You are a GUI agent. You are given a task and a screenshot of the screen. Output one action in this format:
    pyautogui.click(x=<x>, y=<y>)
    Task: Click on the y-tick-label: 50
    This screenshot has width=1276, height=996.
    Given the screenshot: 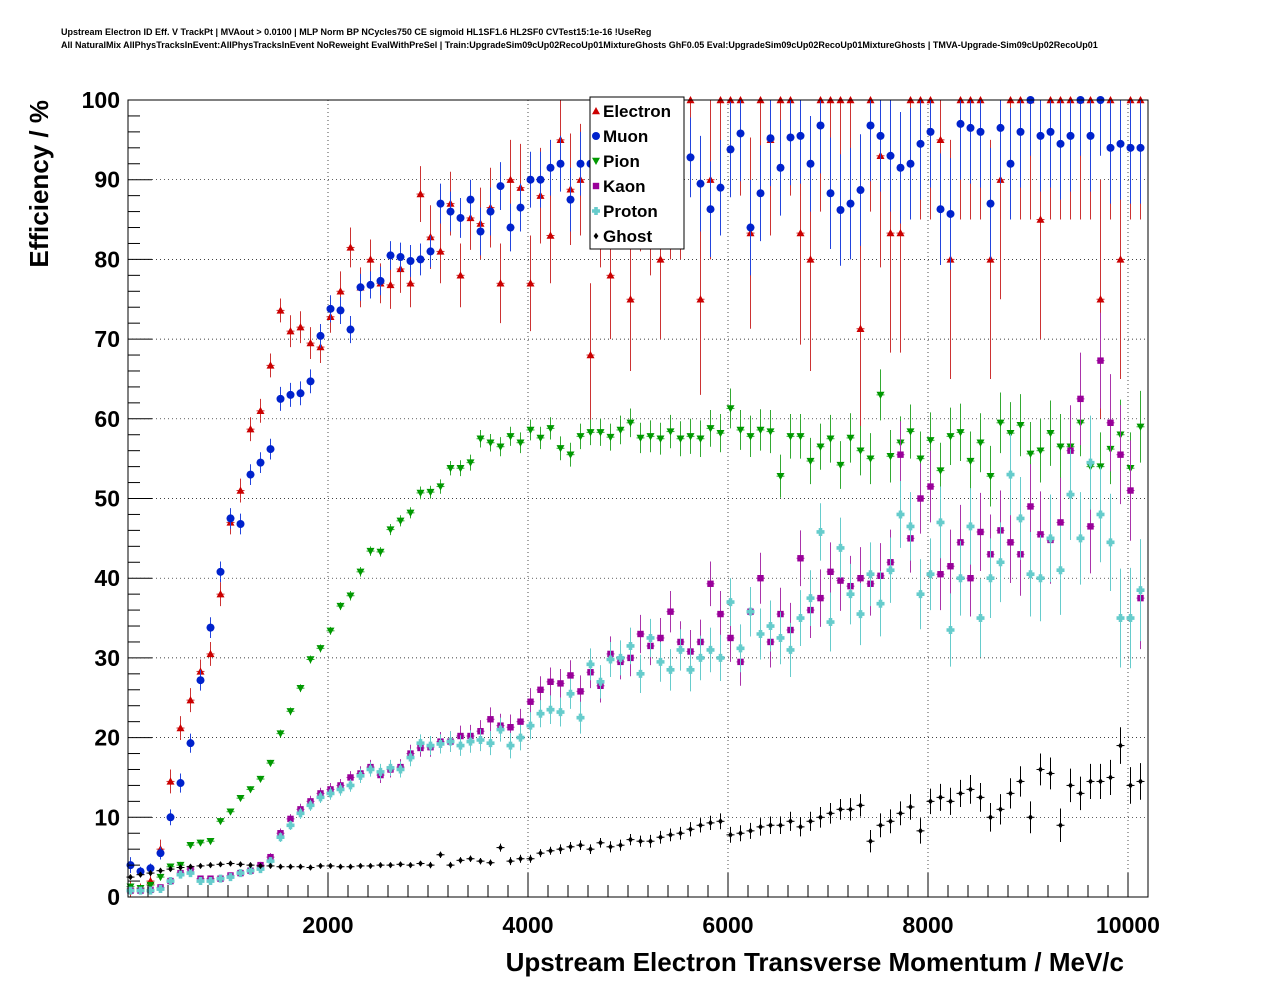 What is the action you would take?
    pyautogui.click(x=107, y=499)
    